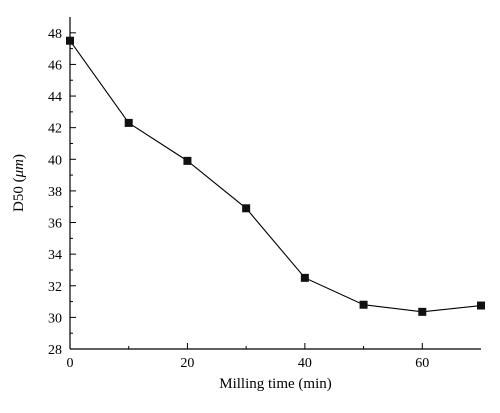 This screenshot has width=500, height=413. I want to click on y-axis-title-unit: μm, so click(19, 169).